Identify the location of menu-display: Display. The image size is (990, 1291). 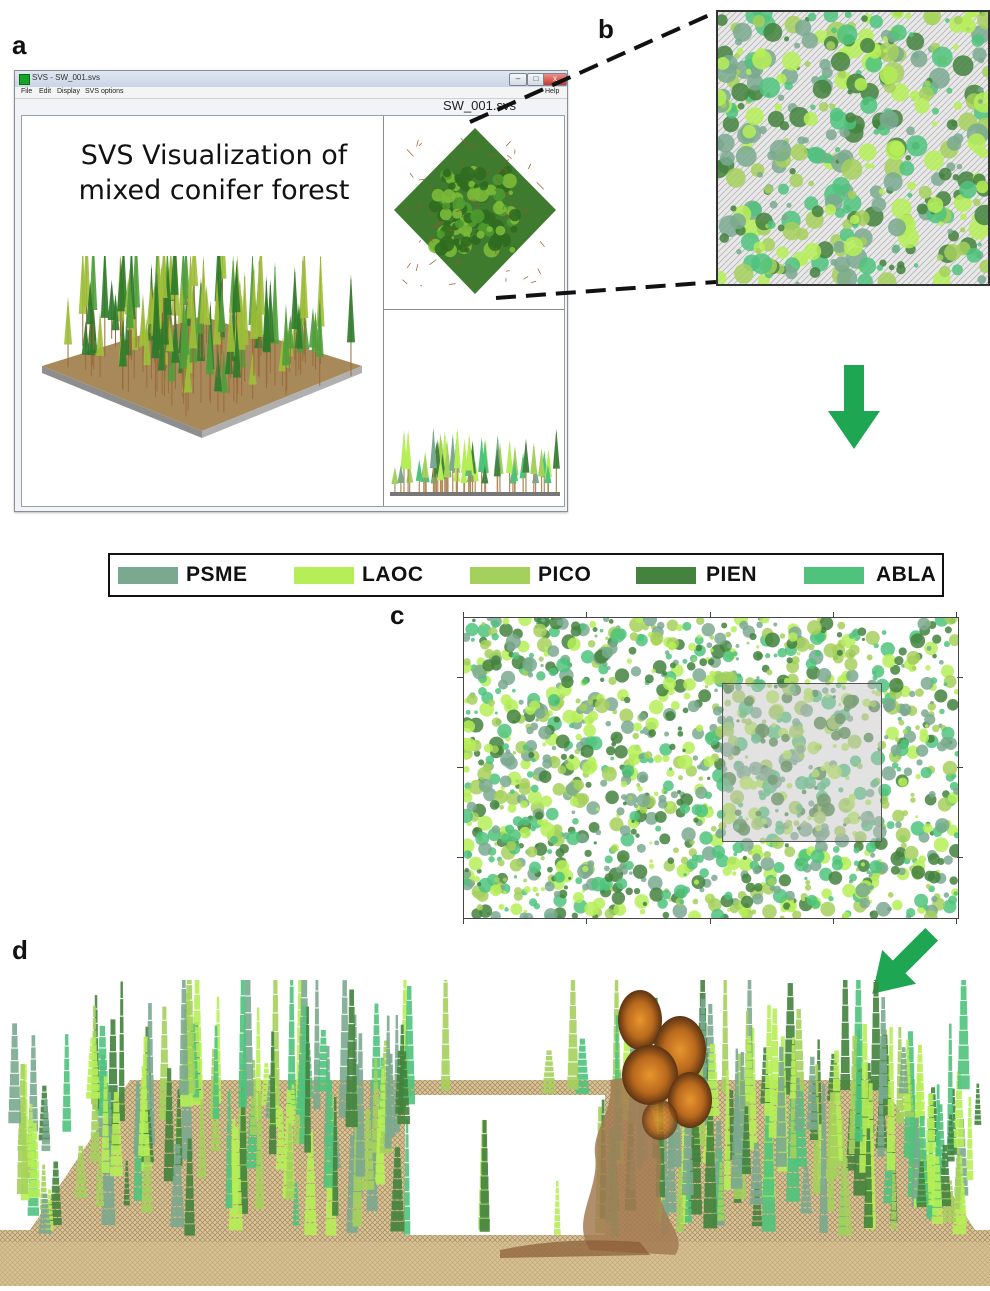
(68, 91).